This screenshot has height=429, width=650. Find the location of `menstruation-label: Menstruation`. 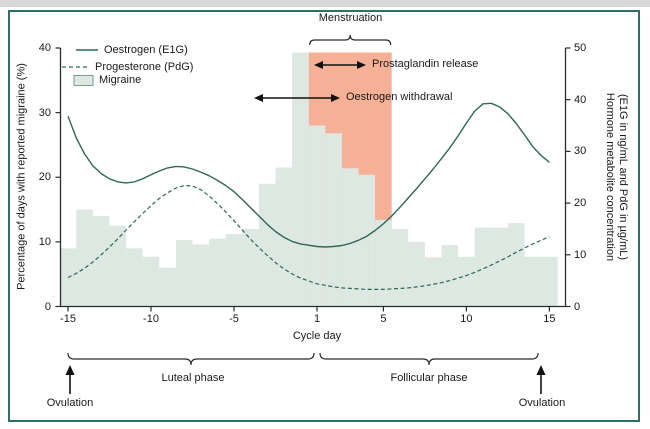

menstruation-label: Menstruation is located at coordinates (350, 18).